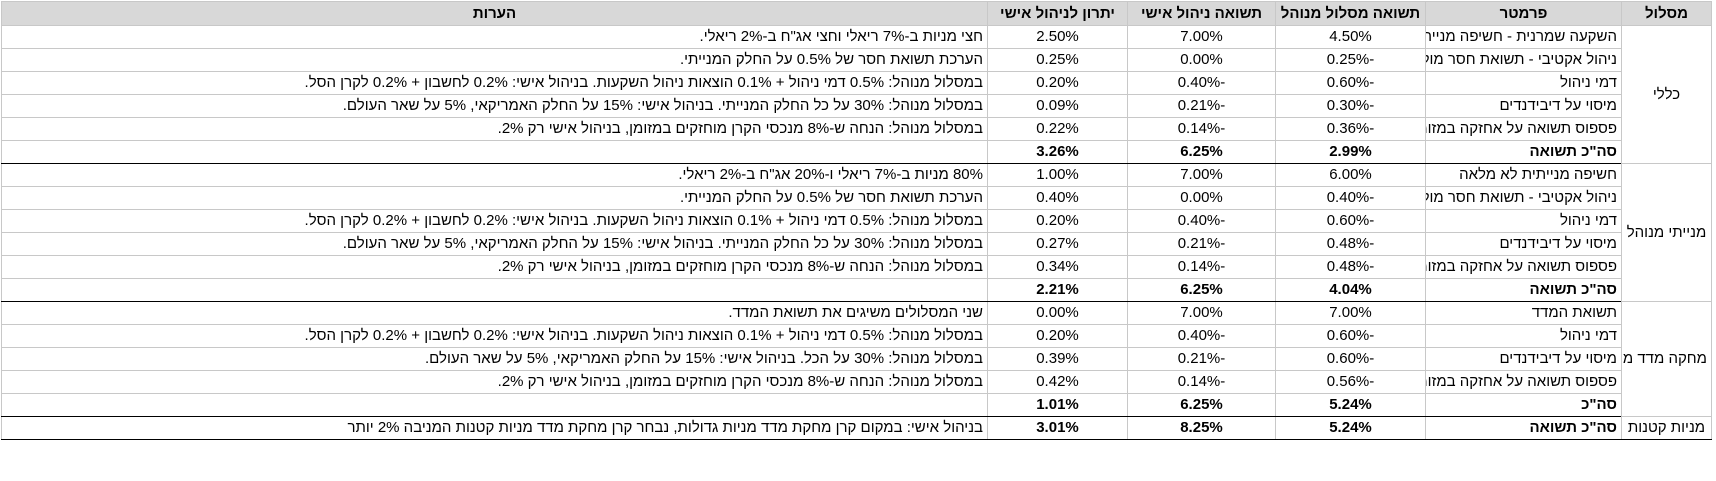 Image resolution: width=1716 pixels, height=481 pixels. What do you see at coordinates (1057, 60) in the screenshot?
I see `advantage-cell: 0.25%` at bounding box center [1057, 60].